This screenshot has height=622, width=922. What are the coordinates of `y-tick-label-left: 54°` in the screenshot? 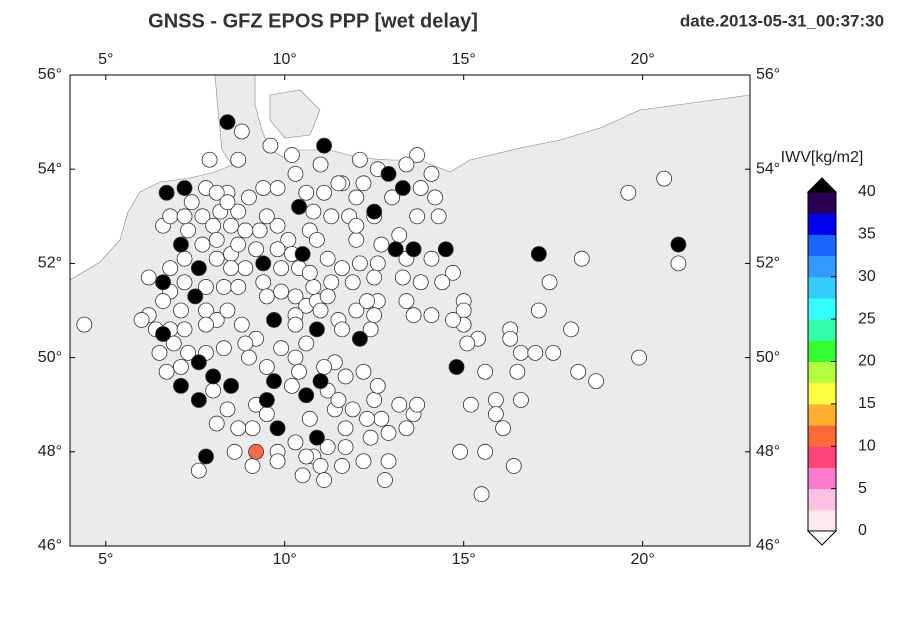 It's located at (50, 168).